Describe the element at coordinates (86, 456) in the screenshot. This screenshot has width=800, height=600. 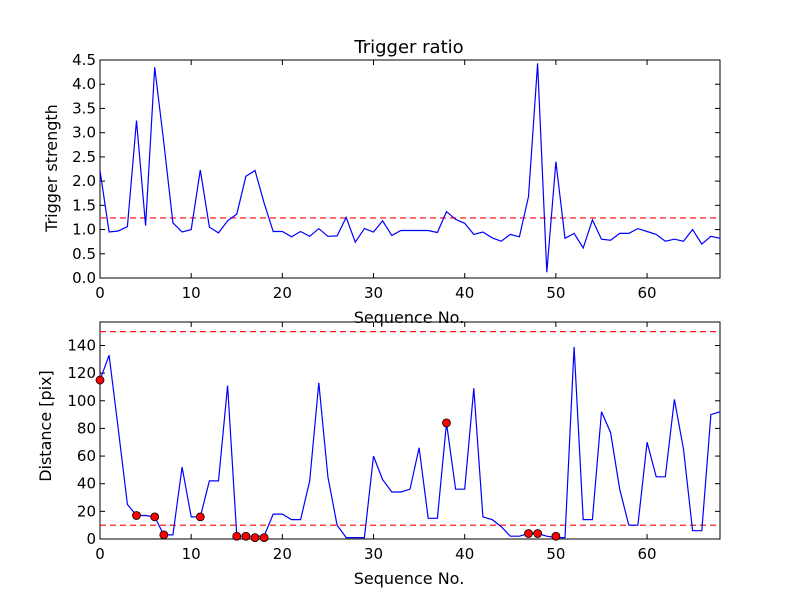
I see `y-tick-label: 60` at that location.